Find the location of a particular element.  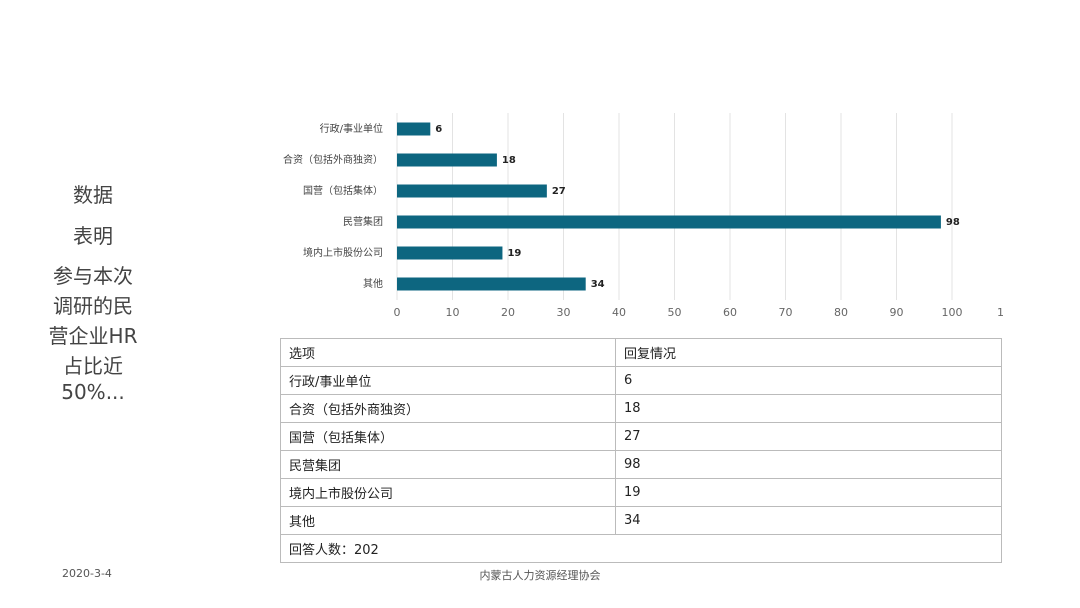

table-cell: 18 is located at coordinates (808, 408).